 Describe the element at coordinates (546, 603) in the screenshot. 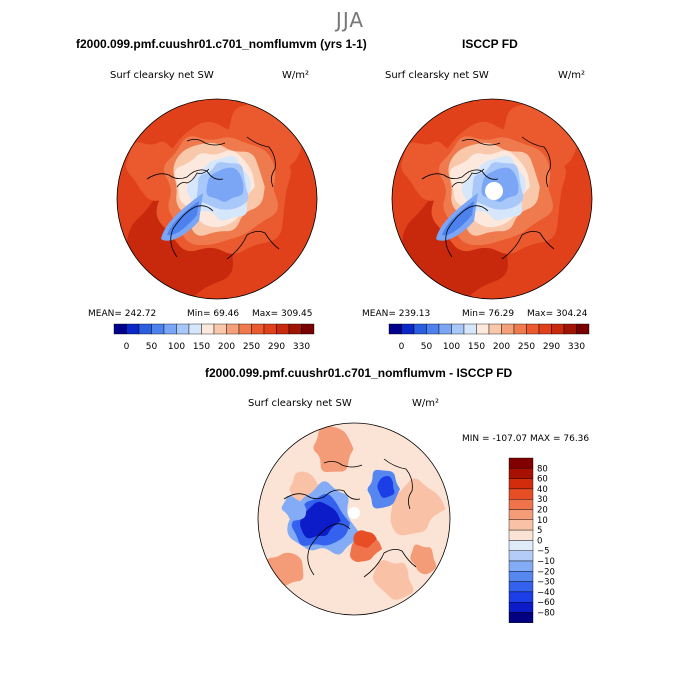

I see `colorbar-tick-label: −60` at that location.